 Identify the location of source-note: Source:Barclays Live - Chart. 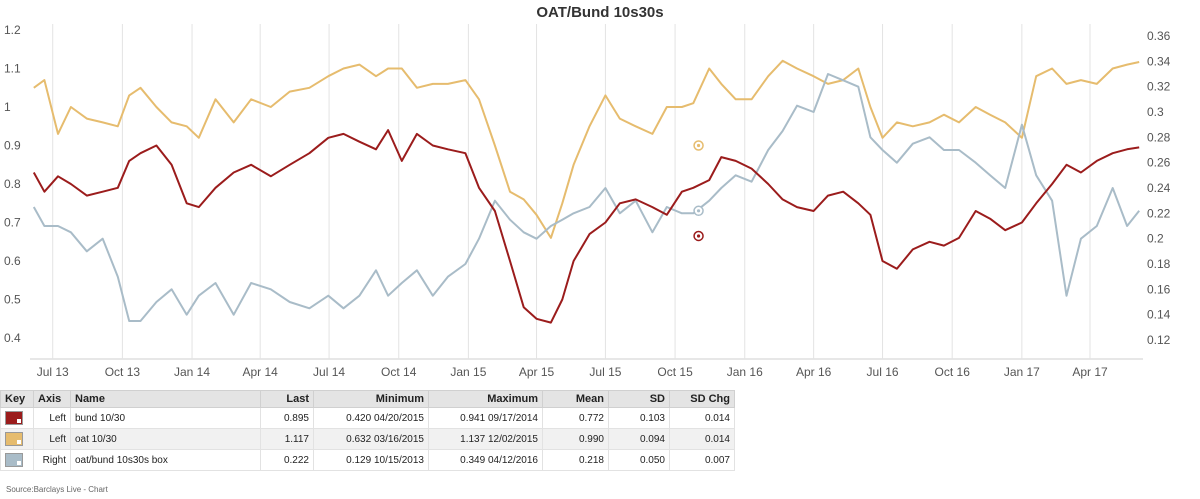
(57, 489).